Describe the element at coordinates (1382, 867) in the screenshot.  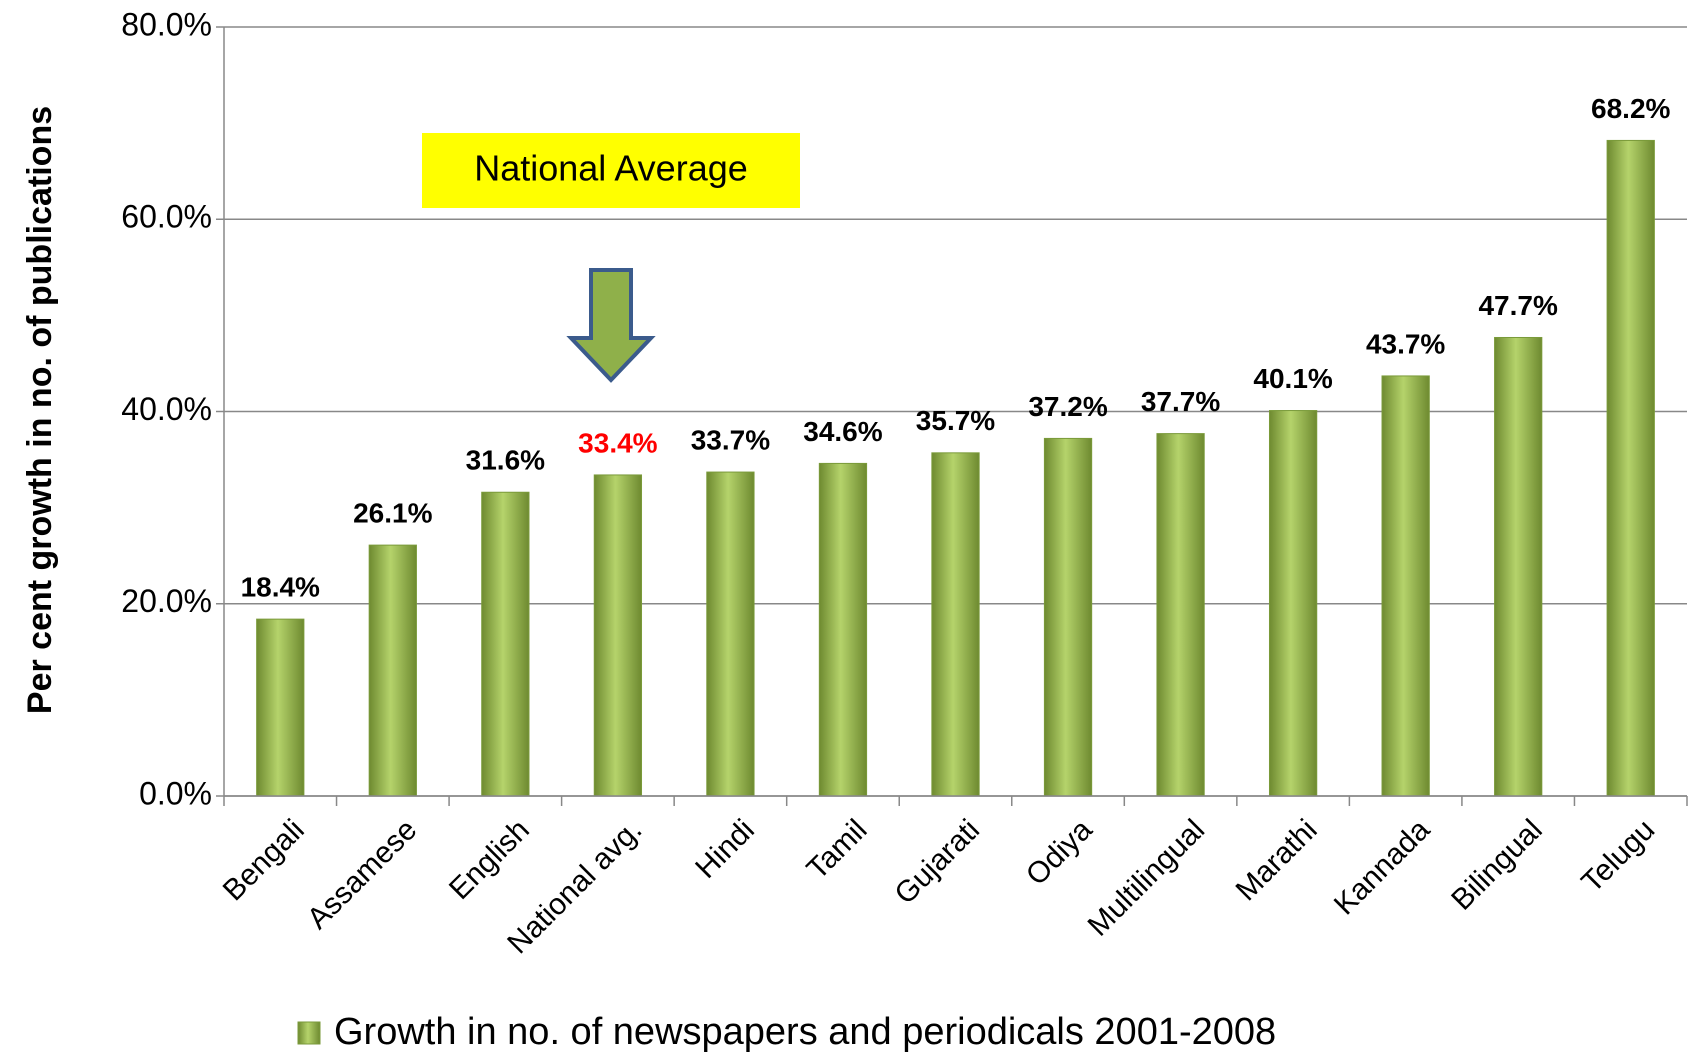
I see `x-tick-label: Kannada` at that location.